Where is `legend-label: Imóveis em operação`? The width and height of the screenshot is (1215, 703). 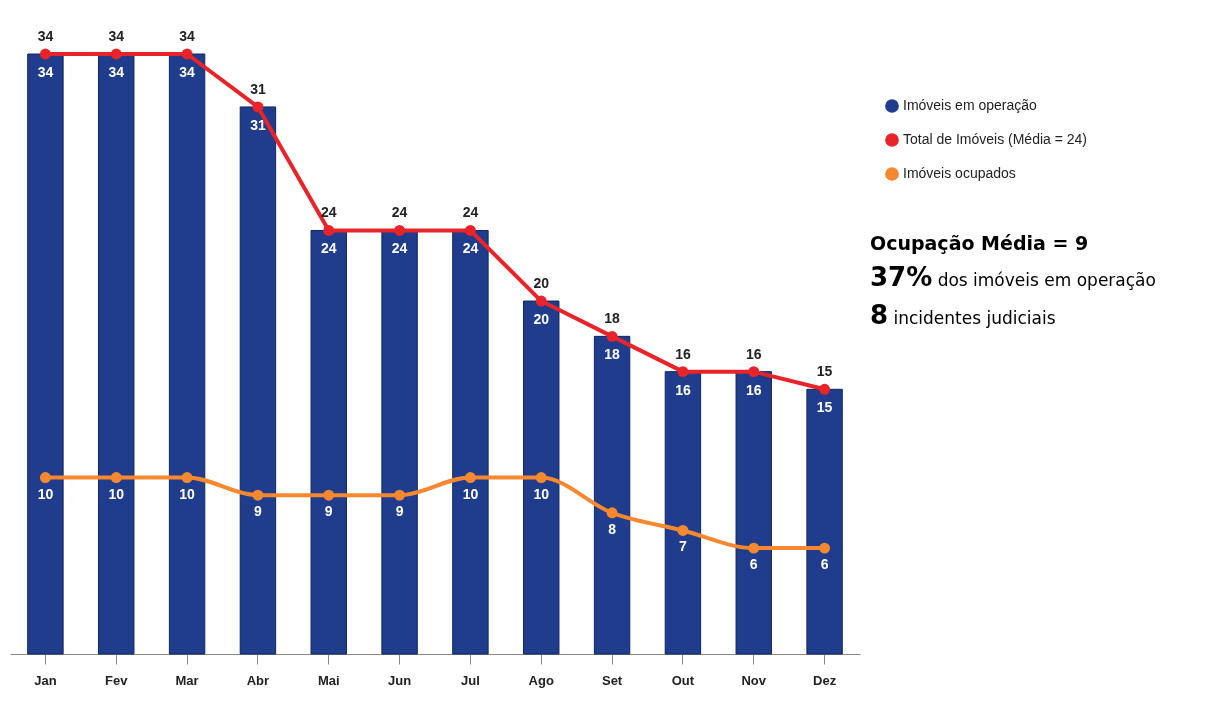
legend-label: Imóveis em operação is located at coordinates (970, 105).